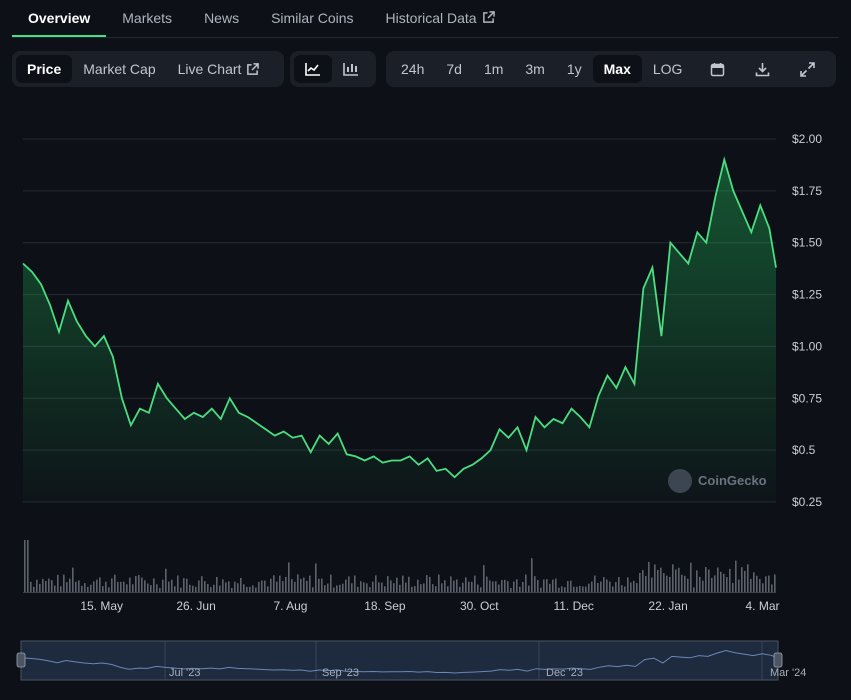  I want to click on metric-toggle: Price Market Cap Live Chart, so click(148, 69).